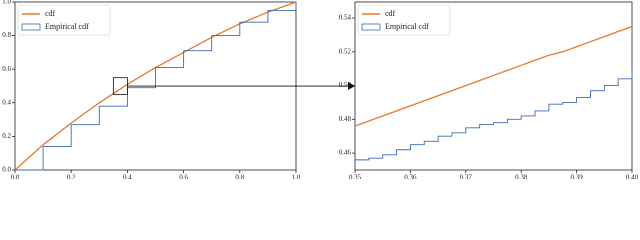  I want to click on x-tick-label: 0.40, so click(632, 176).